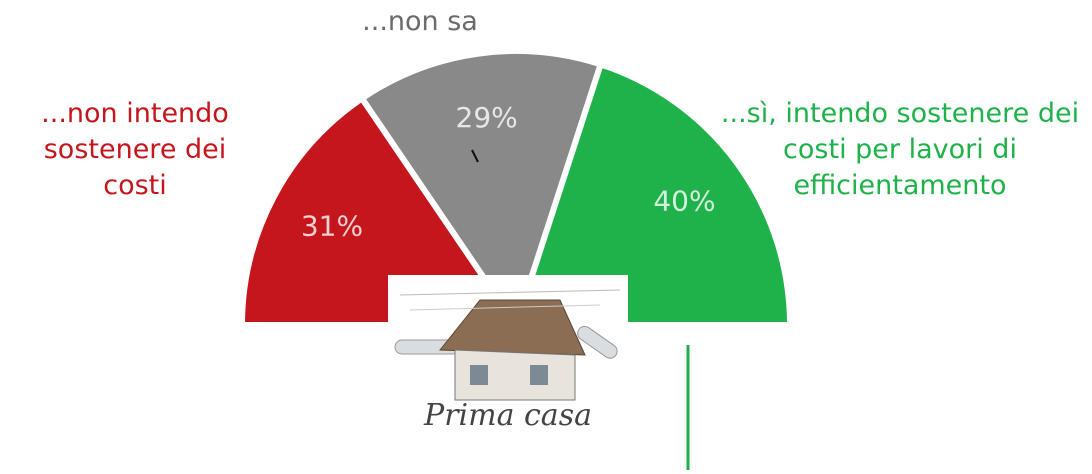 The height and width of the screenshot is (474, 1092). I want to click on value-label: 40%, so click(684, 201).